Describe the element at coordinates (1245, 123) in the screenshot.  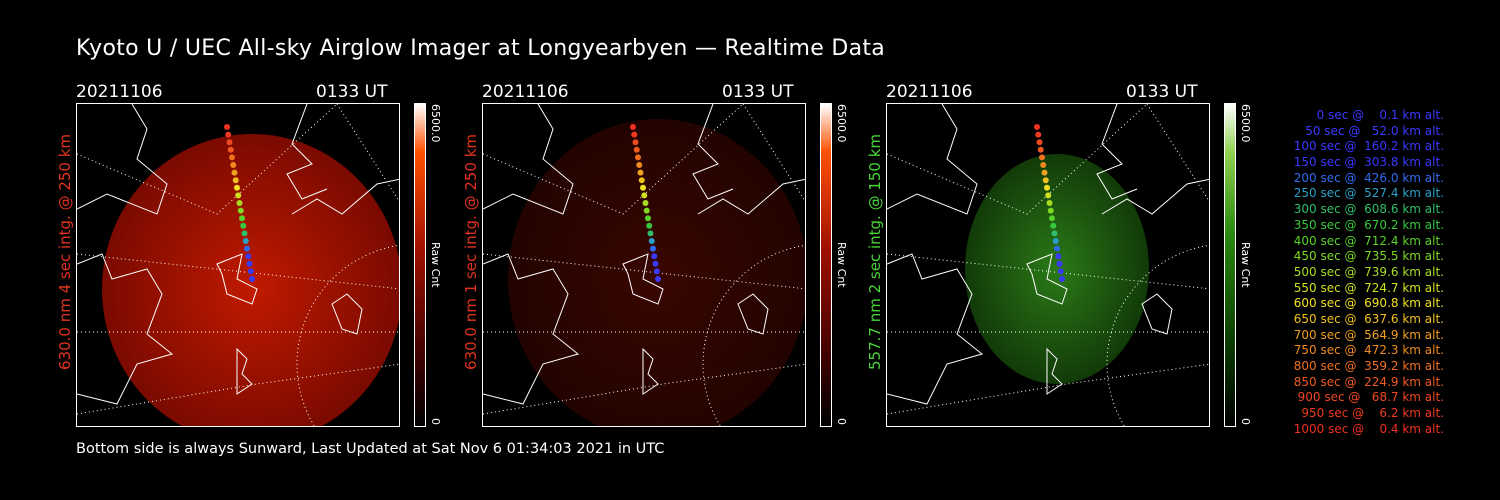
I see `panel-3-colorbar-max: 6500.0` at that location.